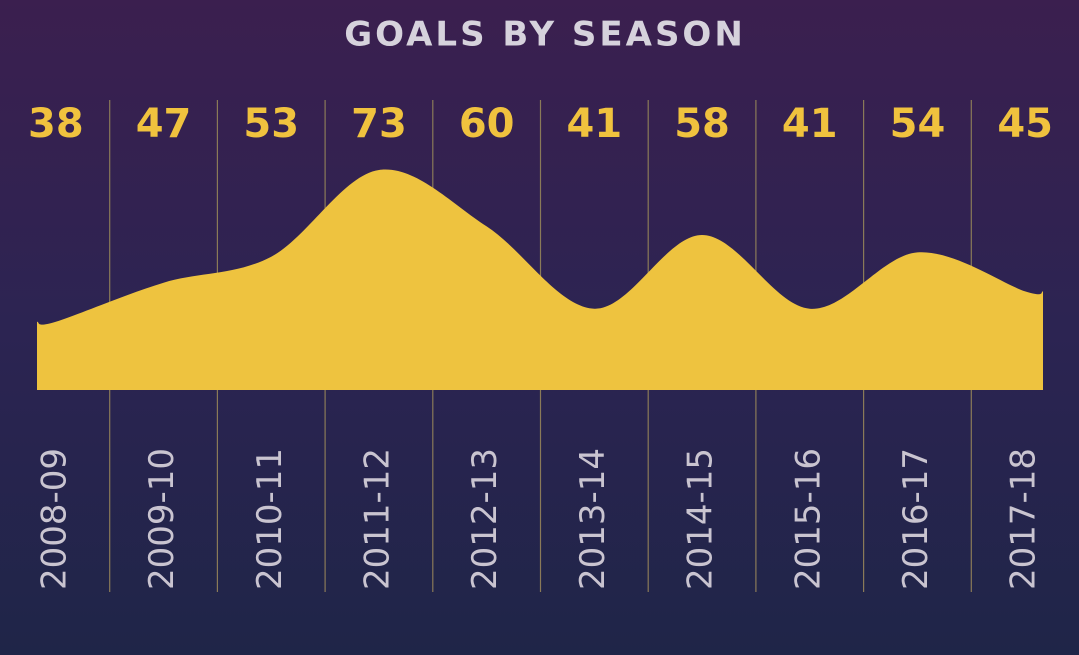  I want to click on value-label: 58, so click(702, 124).